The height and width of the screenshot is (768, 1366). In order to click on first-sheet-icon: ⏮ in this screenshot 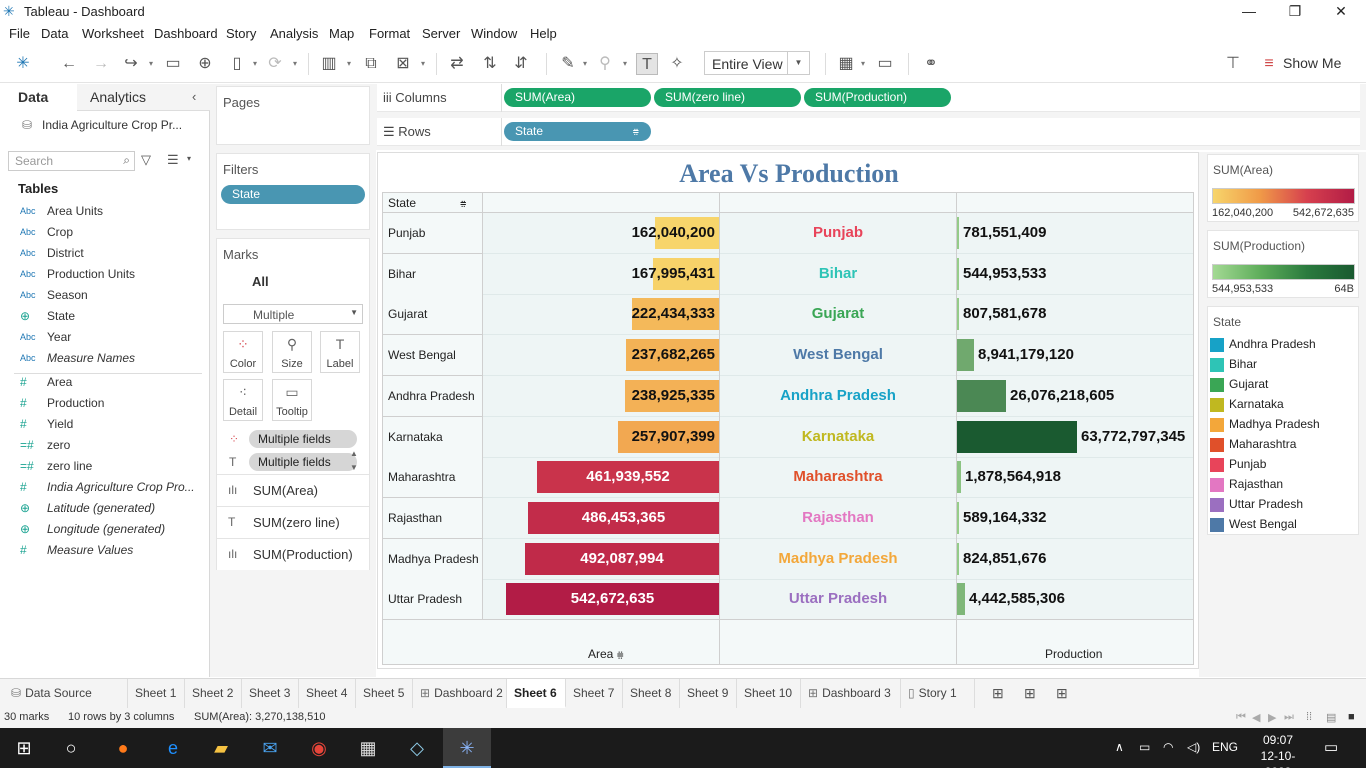, I will do `click(1241, 717)`.